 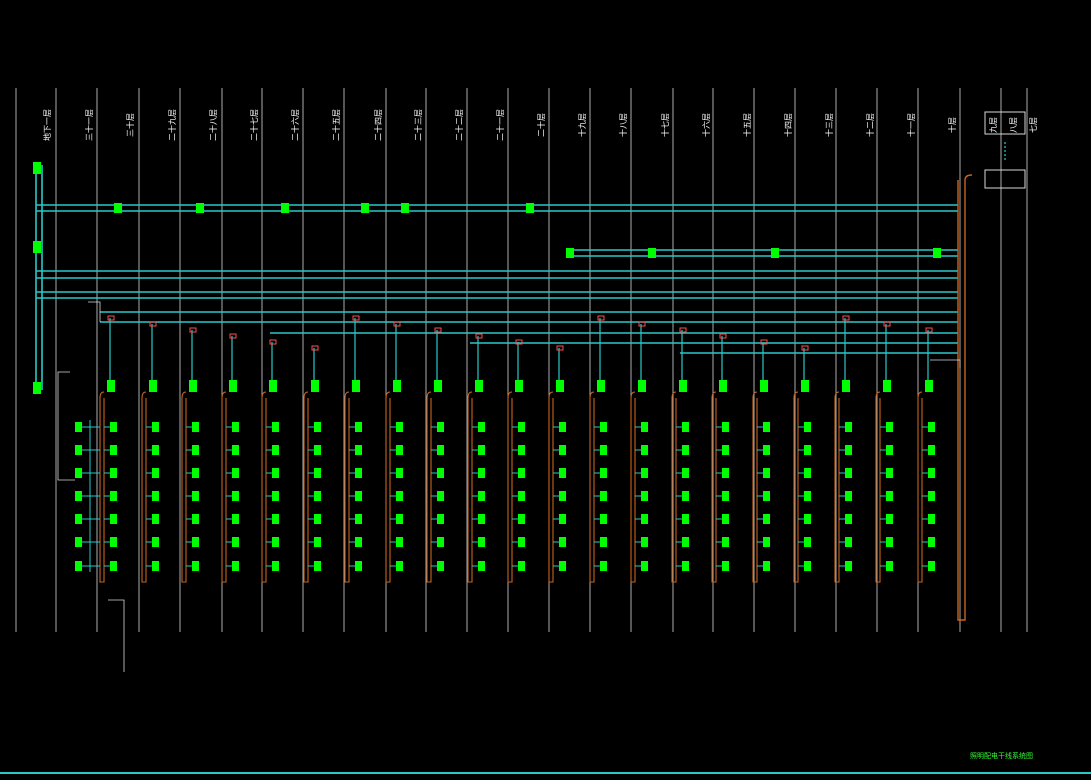 I want to click on floor-label: 十八层, so click(x=623, y=125).